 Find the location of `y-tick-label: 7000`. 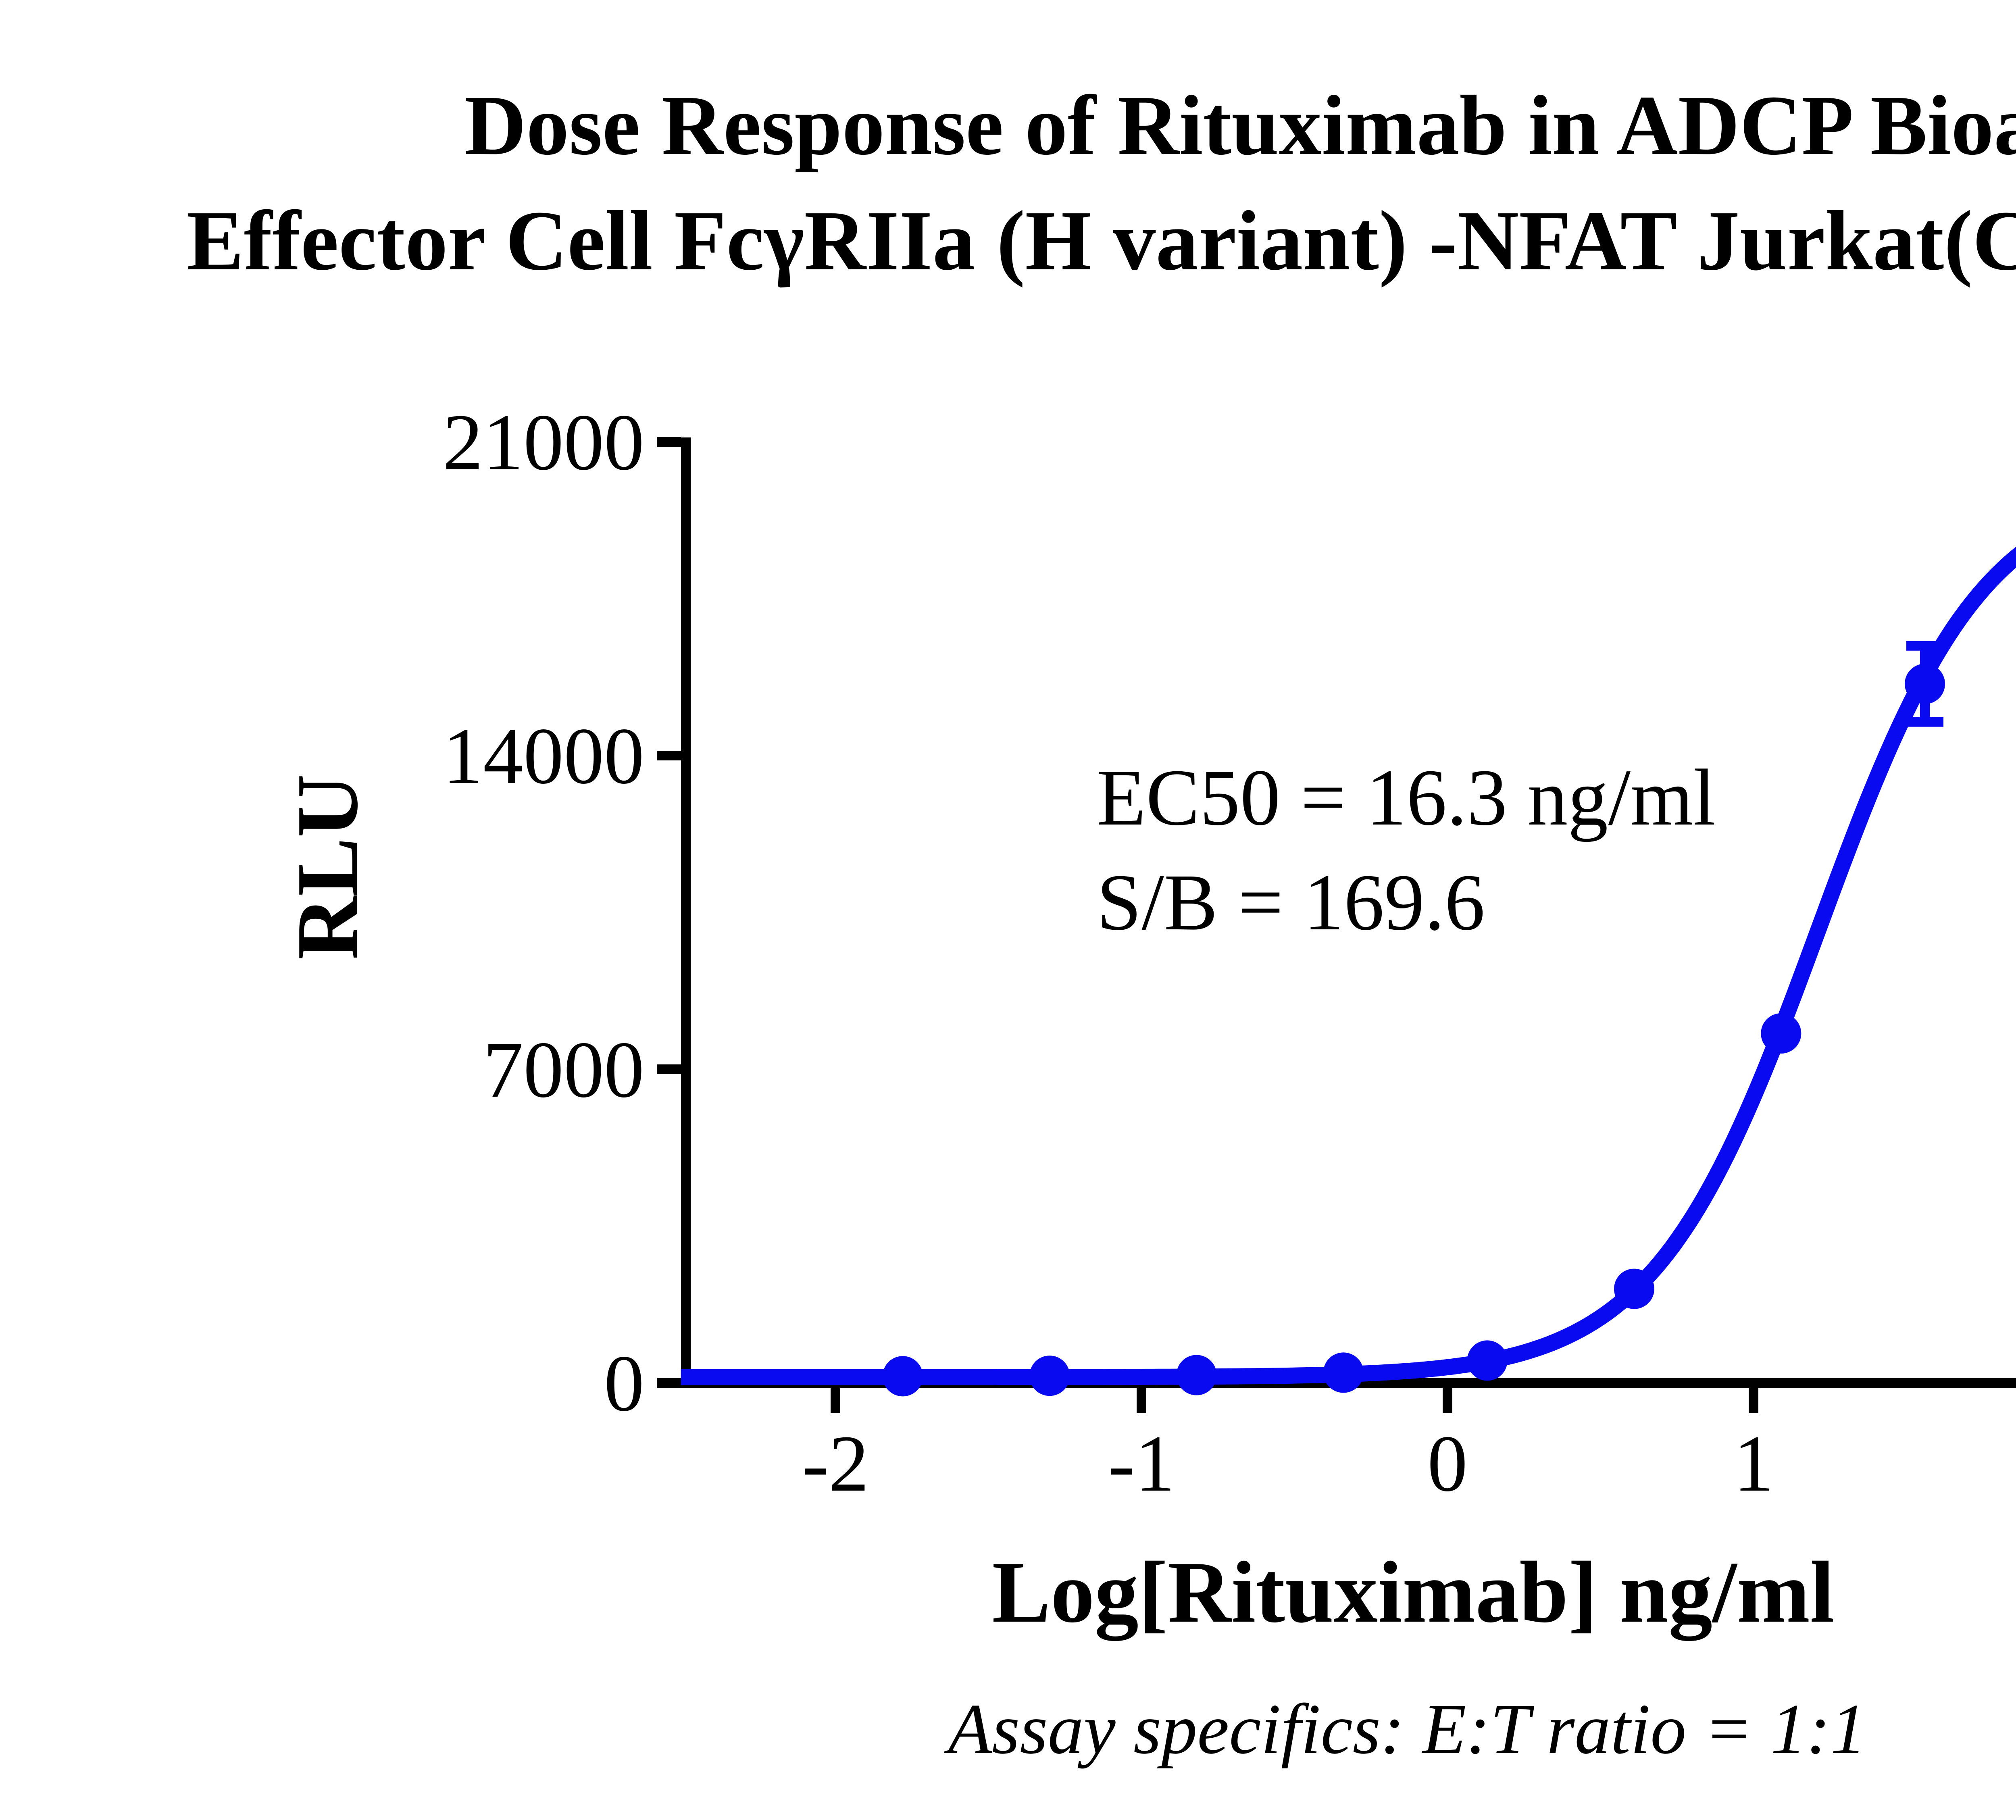

y-tick-label: 7000 is located at coordinates (563, 1069).